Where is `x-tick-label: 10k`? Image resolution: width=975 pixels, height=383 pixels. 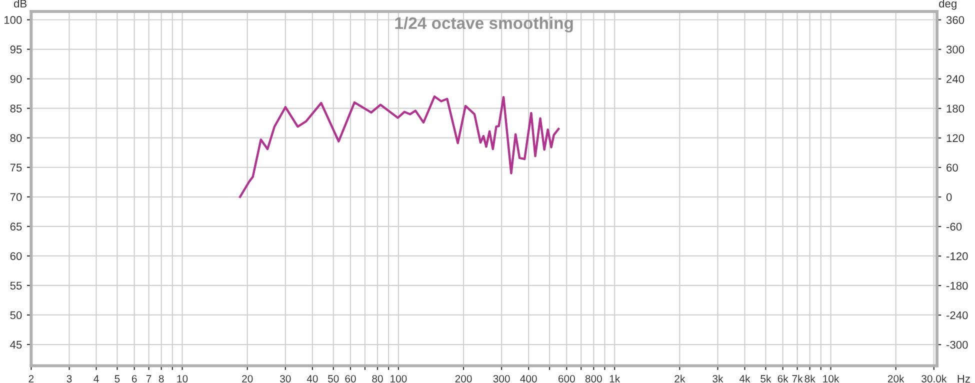 x-tick-label: 10k is located at coordinates (831, 378).